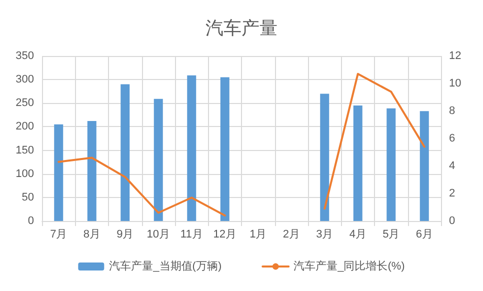 The width and height of the screenshot is (483, 291). What do you see at coordinates (452, 138) in the screenshot?
I see `y2-tick-label: 6` at bounding box center [452, 138].